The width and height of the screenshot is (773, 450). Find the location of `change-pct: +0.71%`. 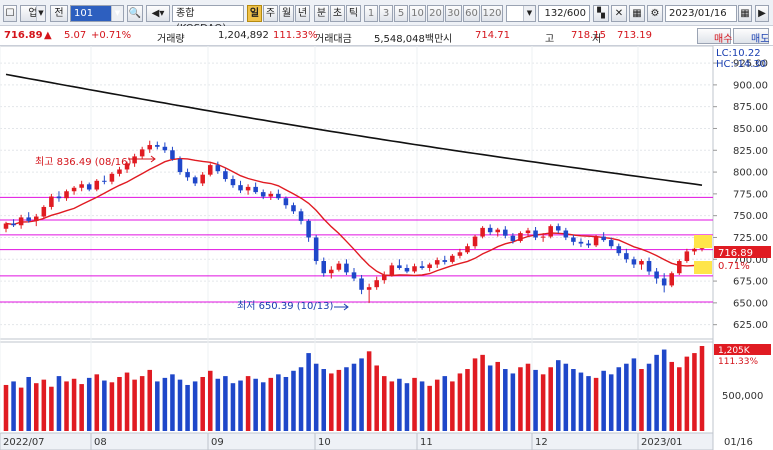

change-pct: +0.71% is located at coordinates (111, 35).